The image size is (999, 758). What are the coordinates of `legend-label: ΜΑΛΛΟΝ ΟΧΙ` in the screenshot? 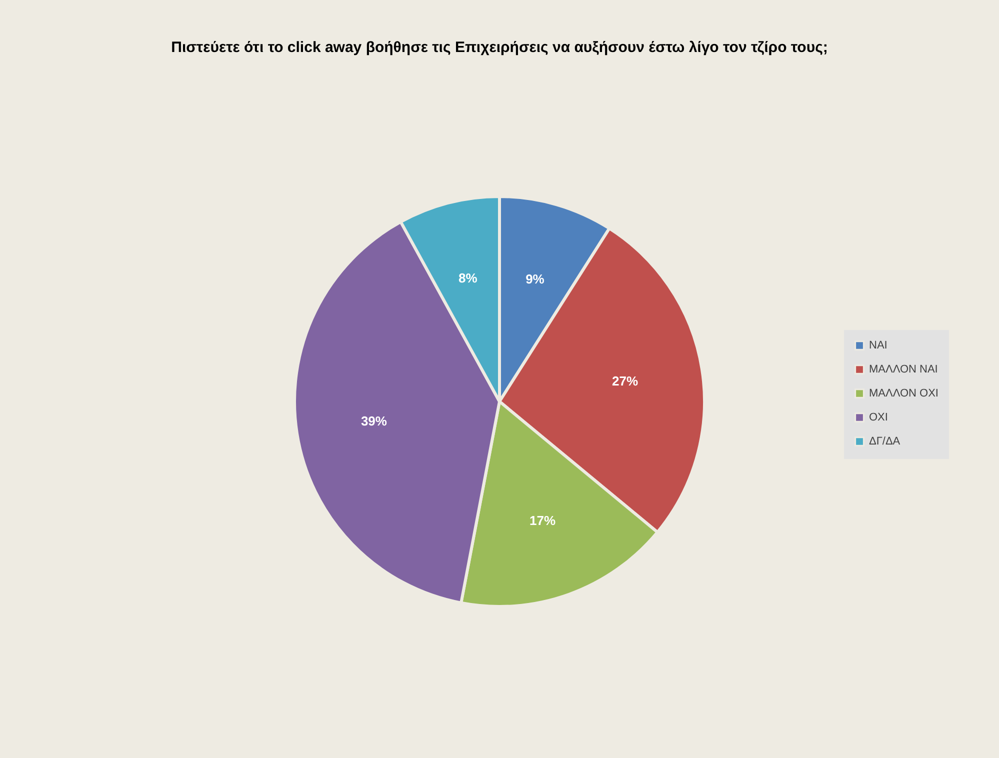 It's located at (903, 394).